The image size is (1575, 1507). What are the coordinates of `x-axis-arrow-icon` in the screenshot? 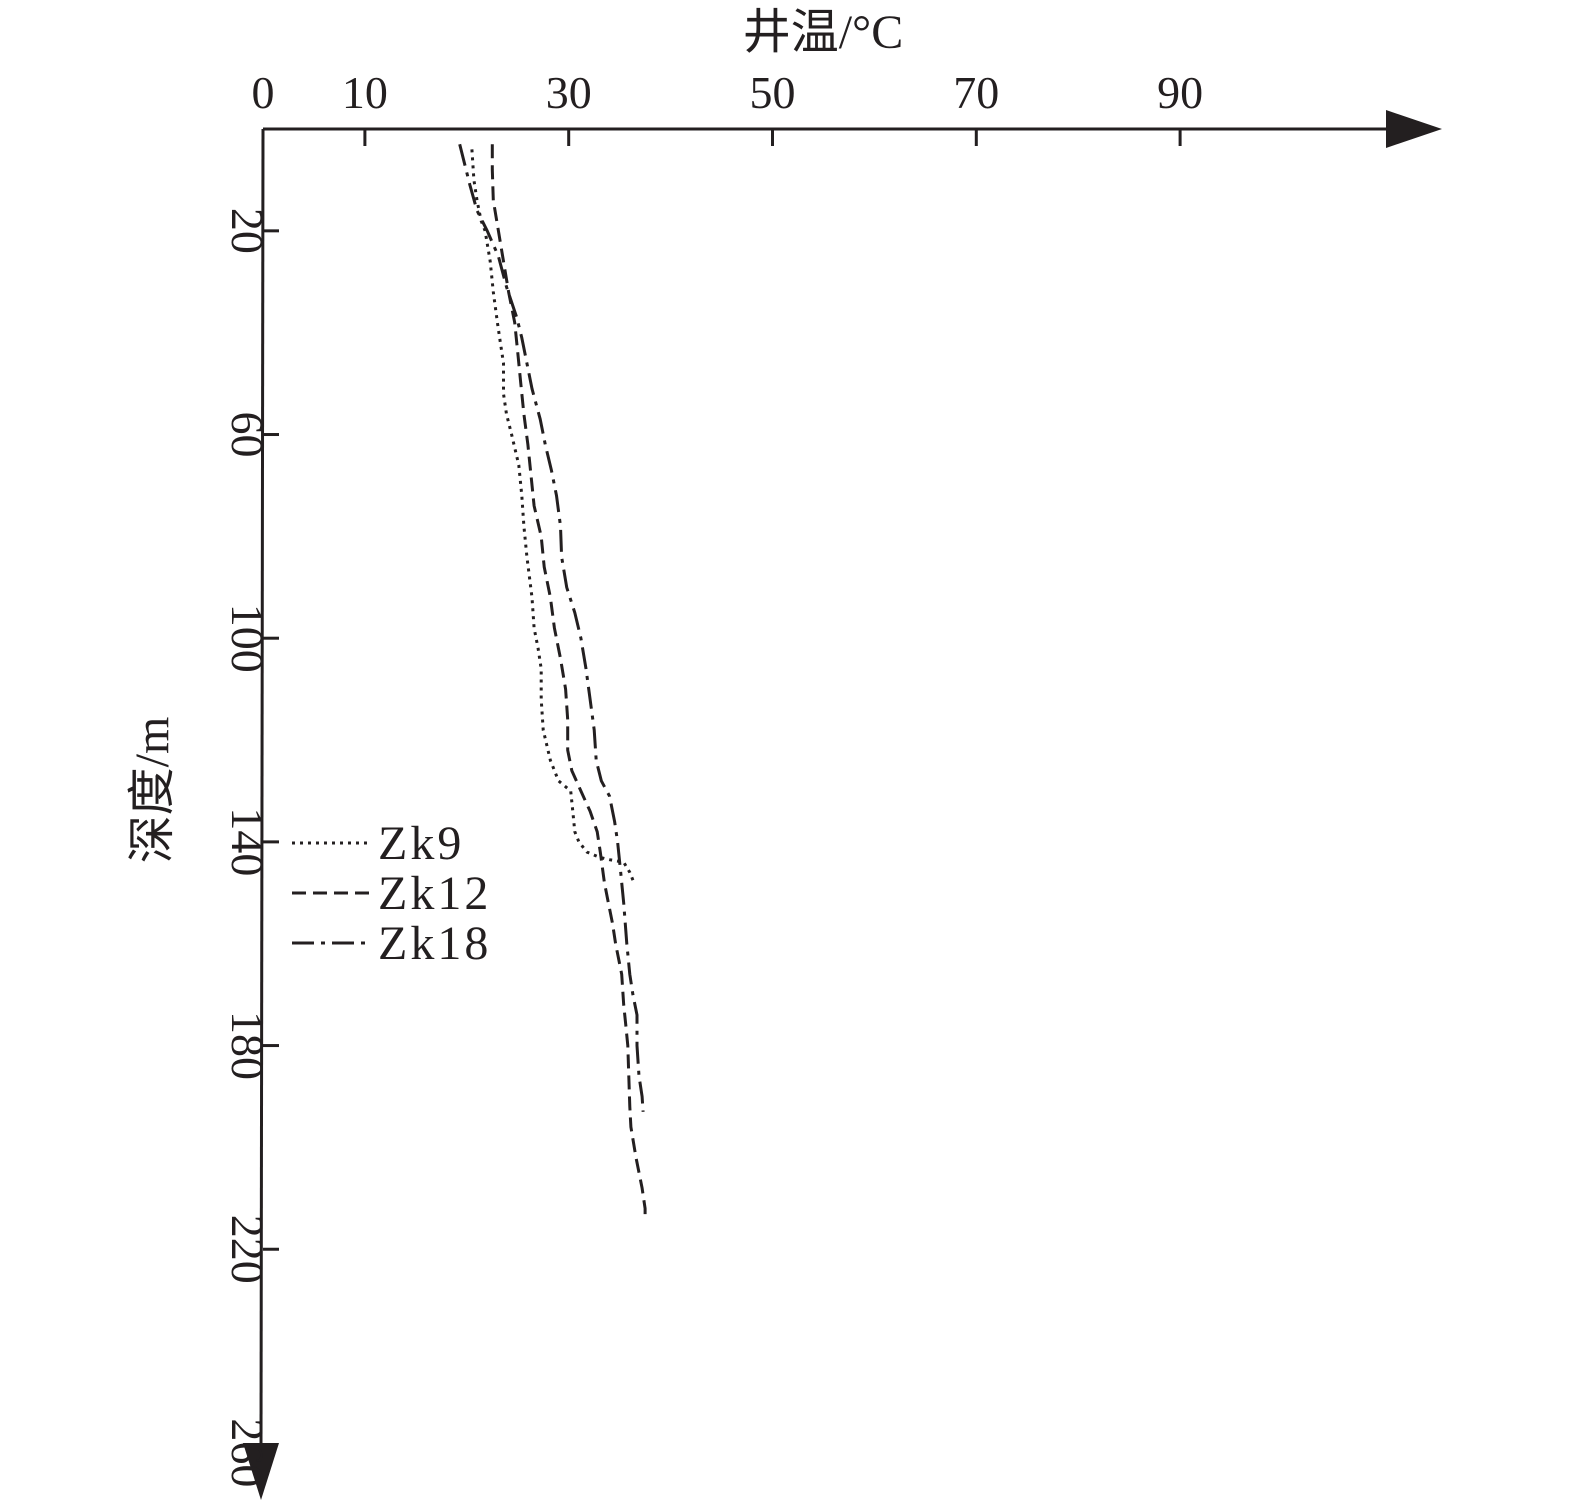 It's located at (1414, 129).